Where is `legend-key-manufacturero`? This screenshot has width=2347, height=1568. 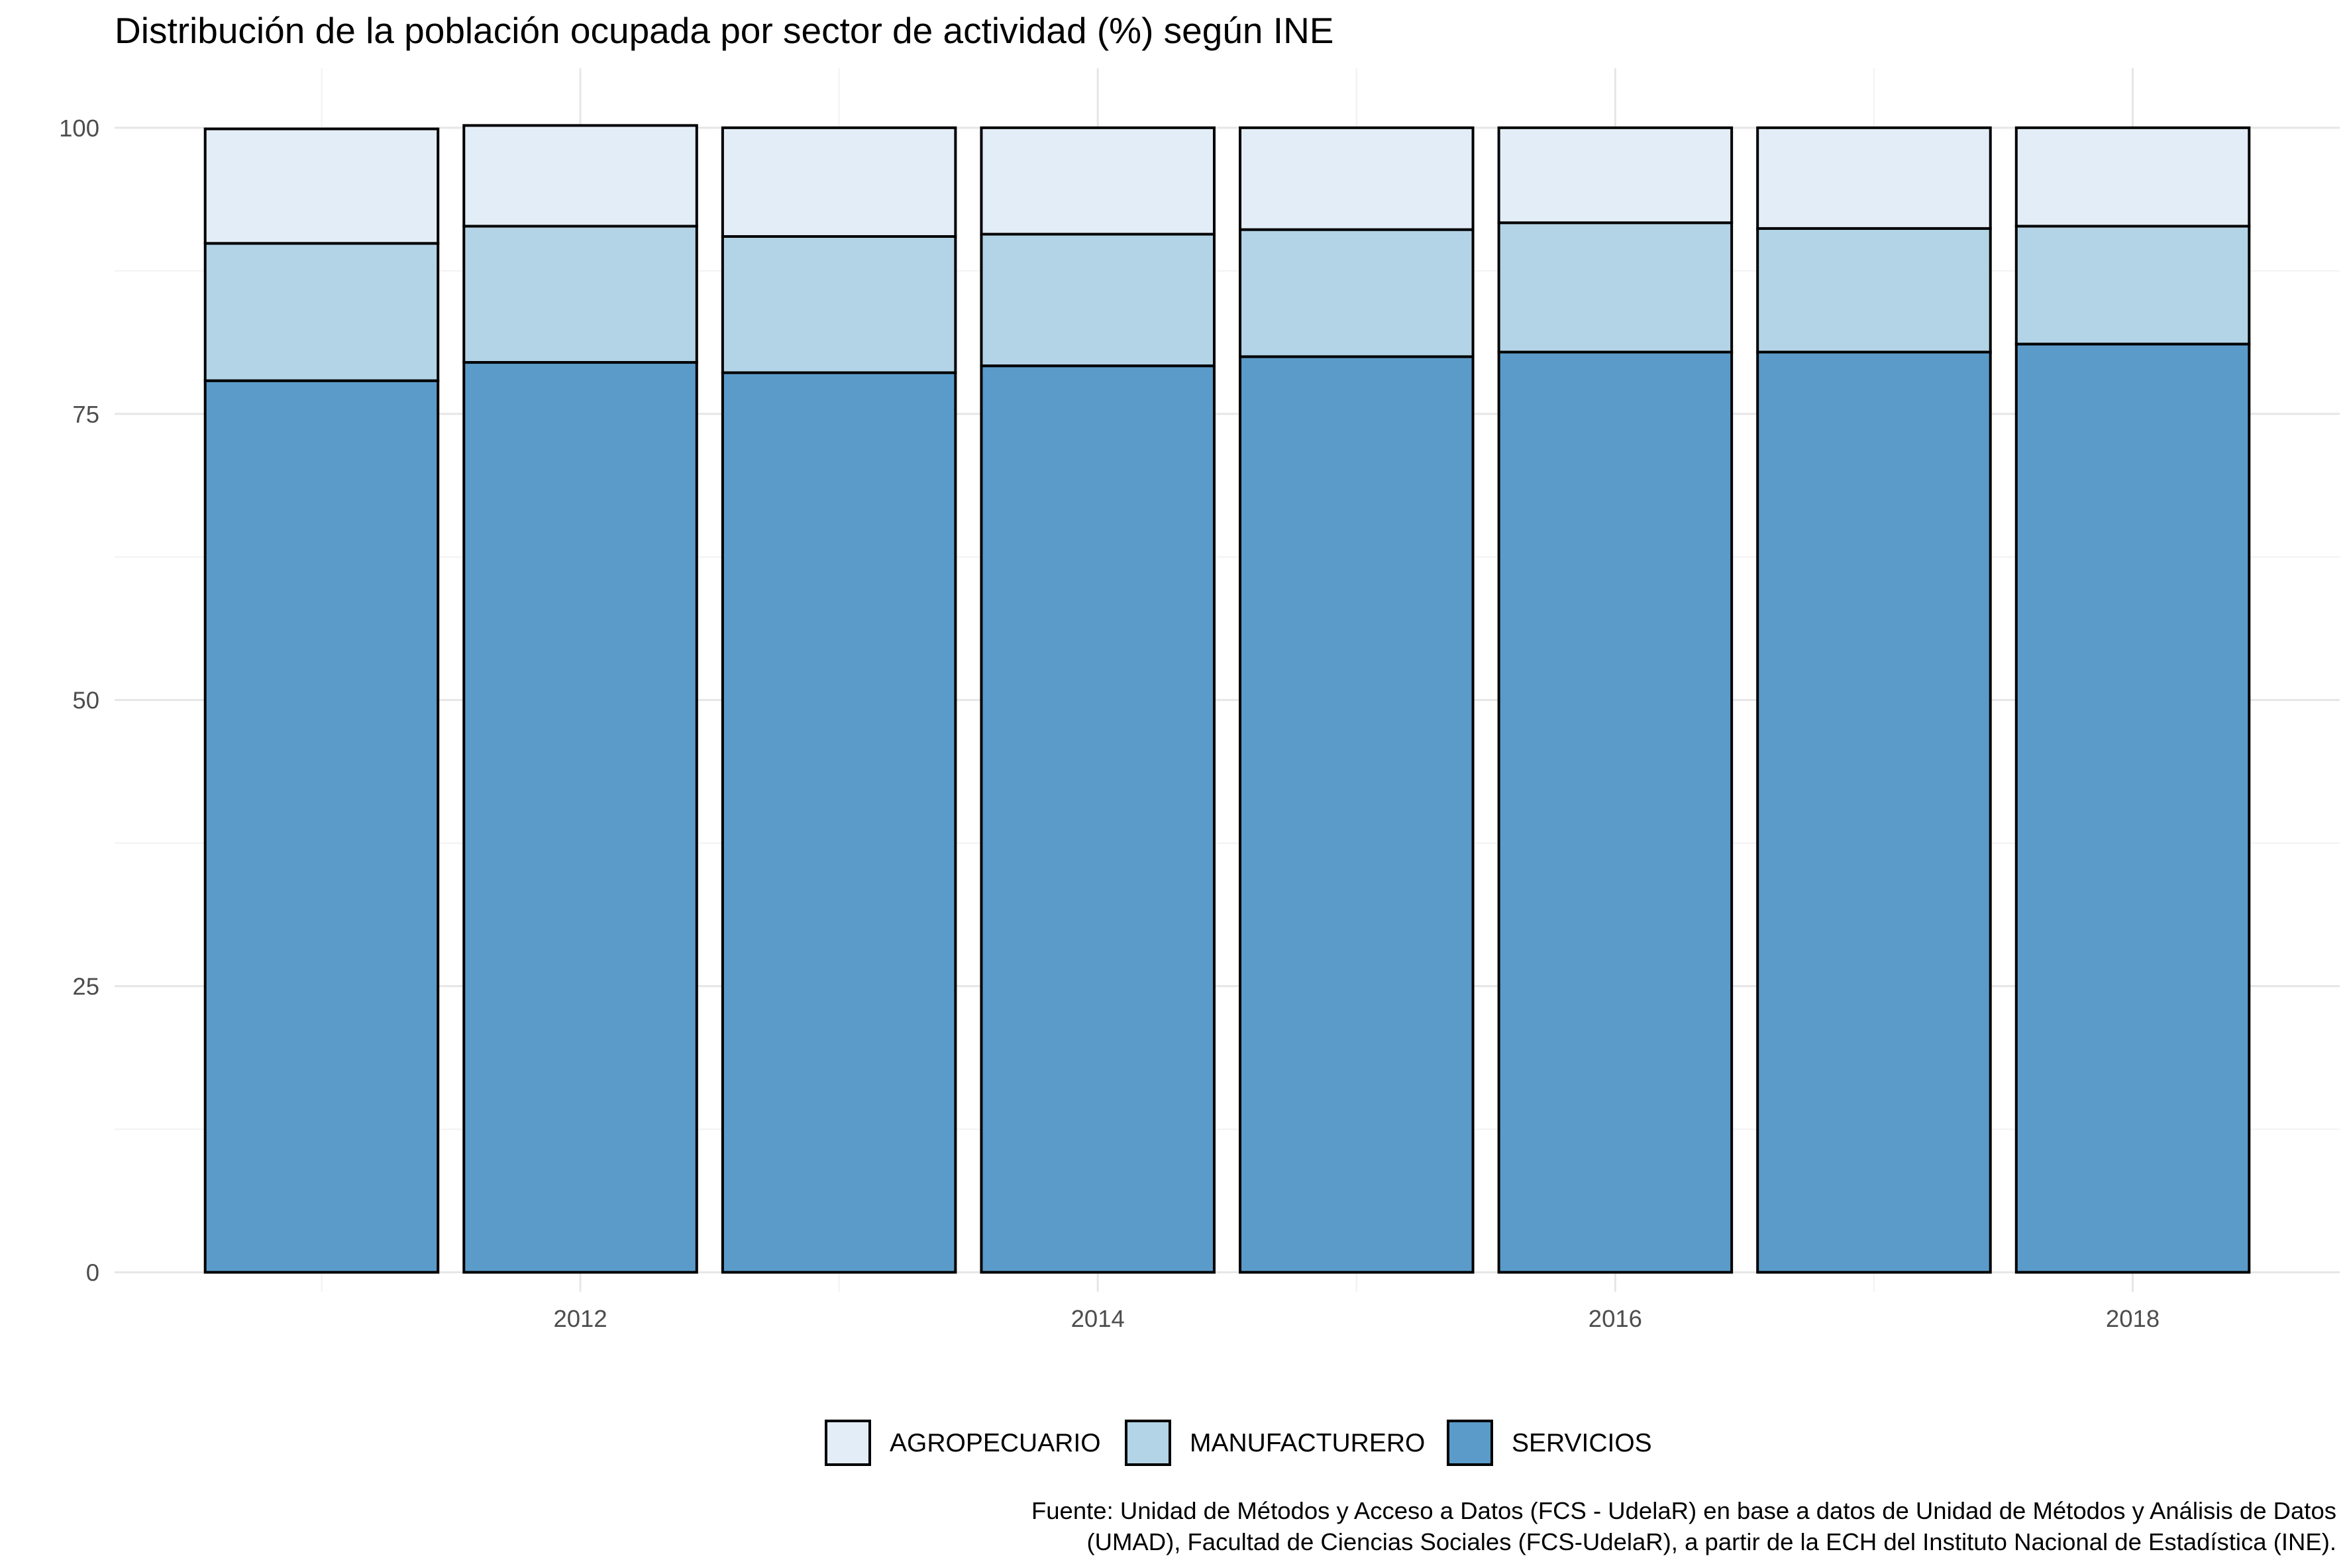
legend-key-manufacturero is located at coordinates (1148, 1443).